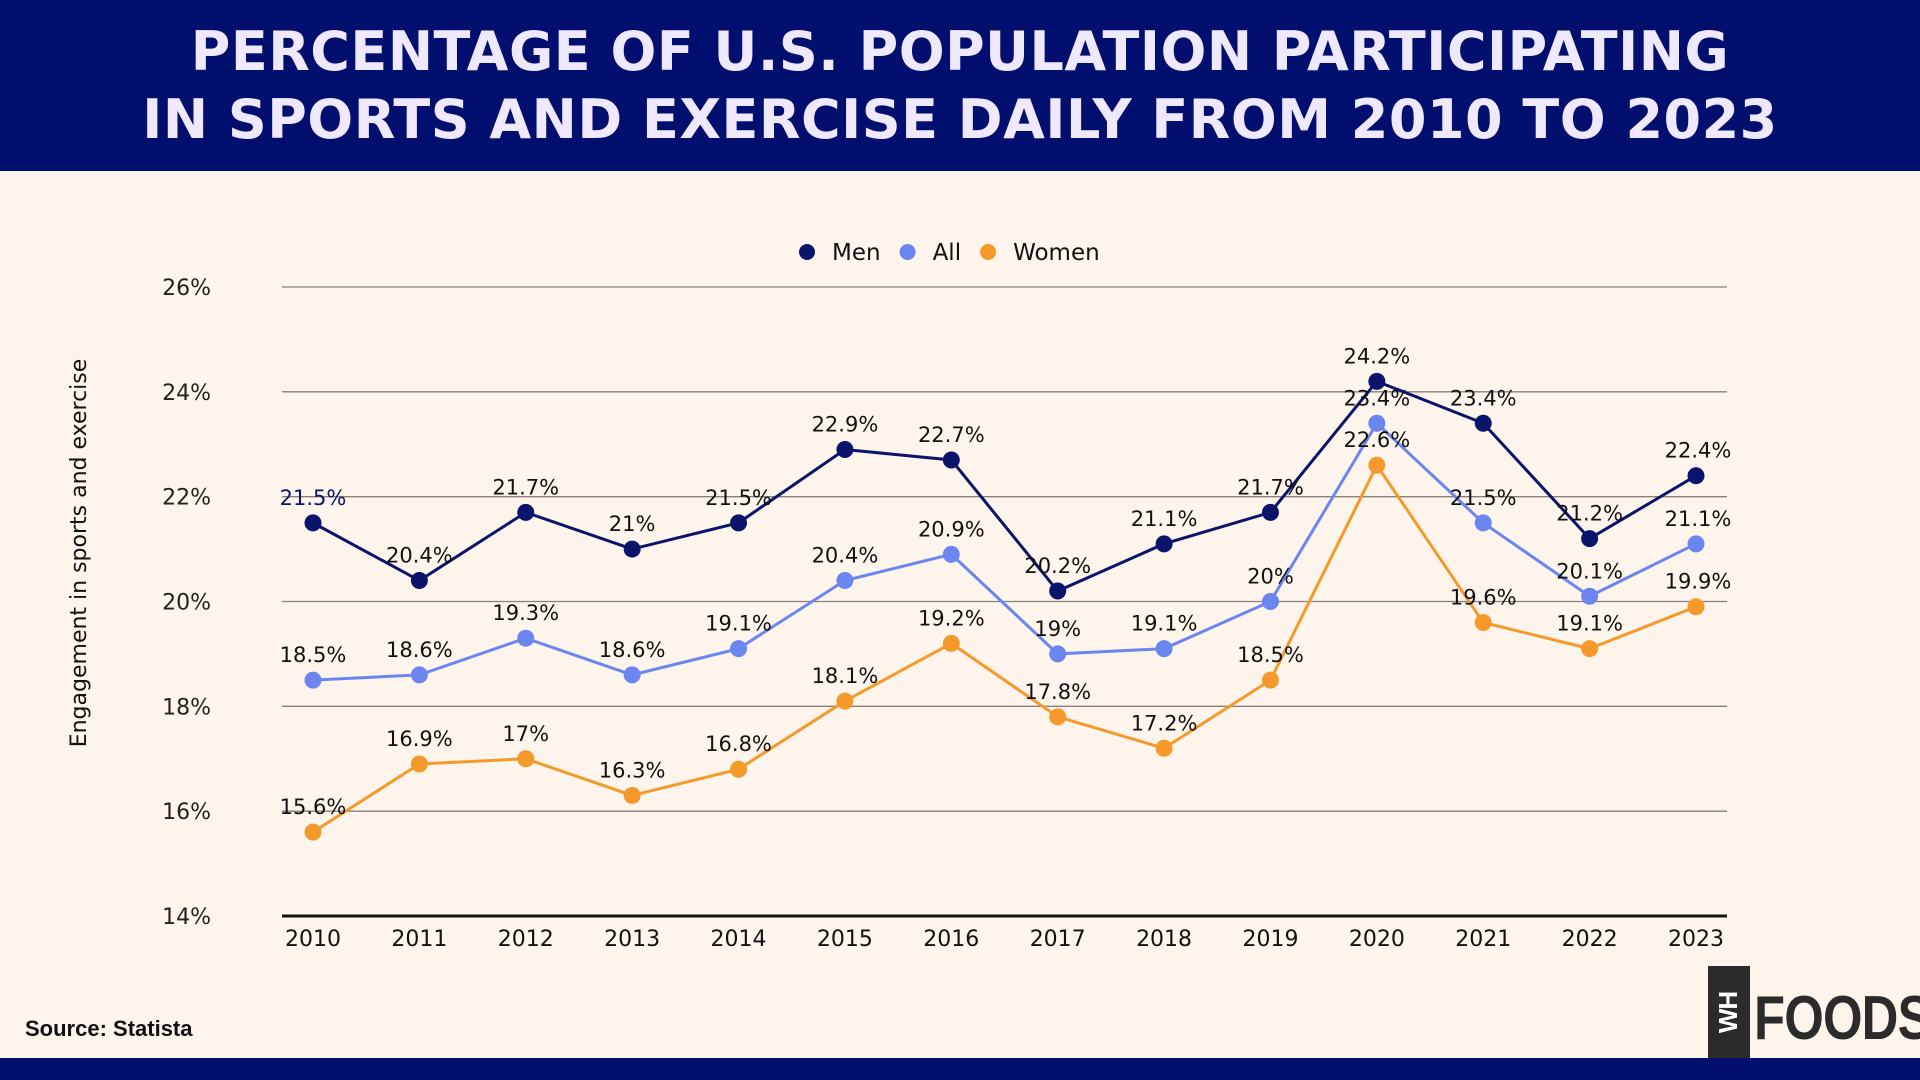 This screenshot has width=1920, height=1080. I want to click on x-tick-label: 2019, so click(1270, 939).